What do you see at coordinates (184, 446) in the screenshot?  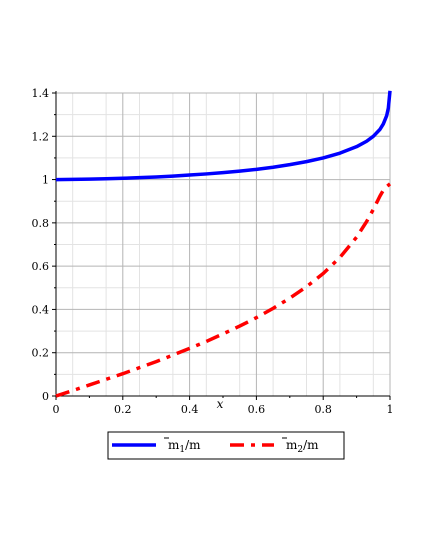 I see `legend-label-1: m1/m` at bounding box center [184, 446].